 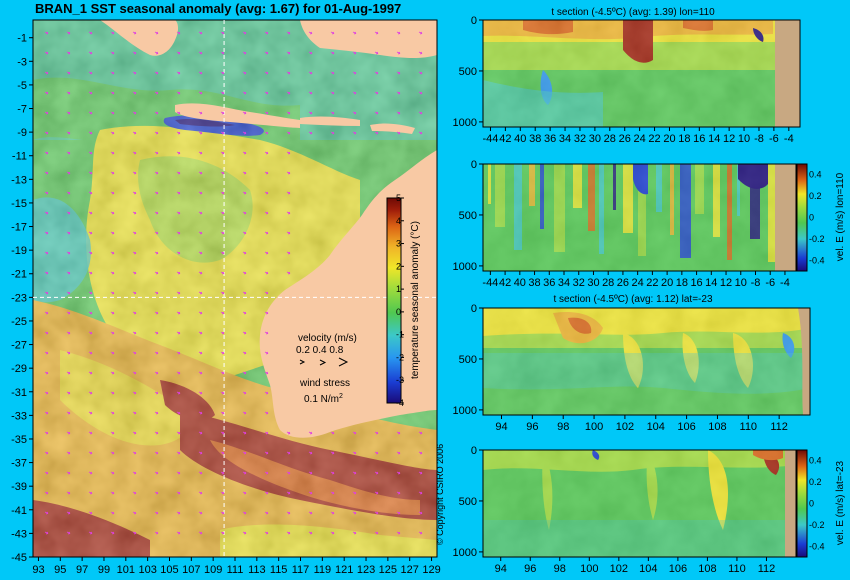 What do you see at coordinates (126, 570) in the screenshot?
I see `map-x-tick-label: 101` at bounding box center [126, 570].